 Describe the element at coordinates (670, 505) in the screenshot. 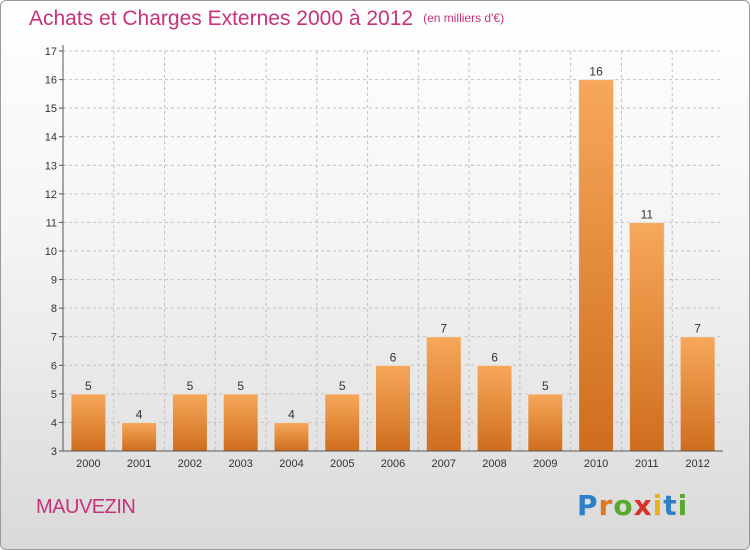

I see `logo-letter: t` at that location.